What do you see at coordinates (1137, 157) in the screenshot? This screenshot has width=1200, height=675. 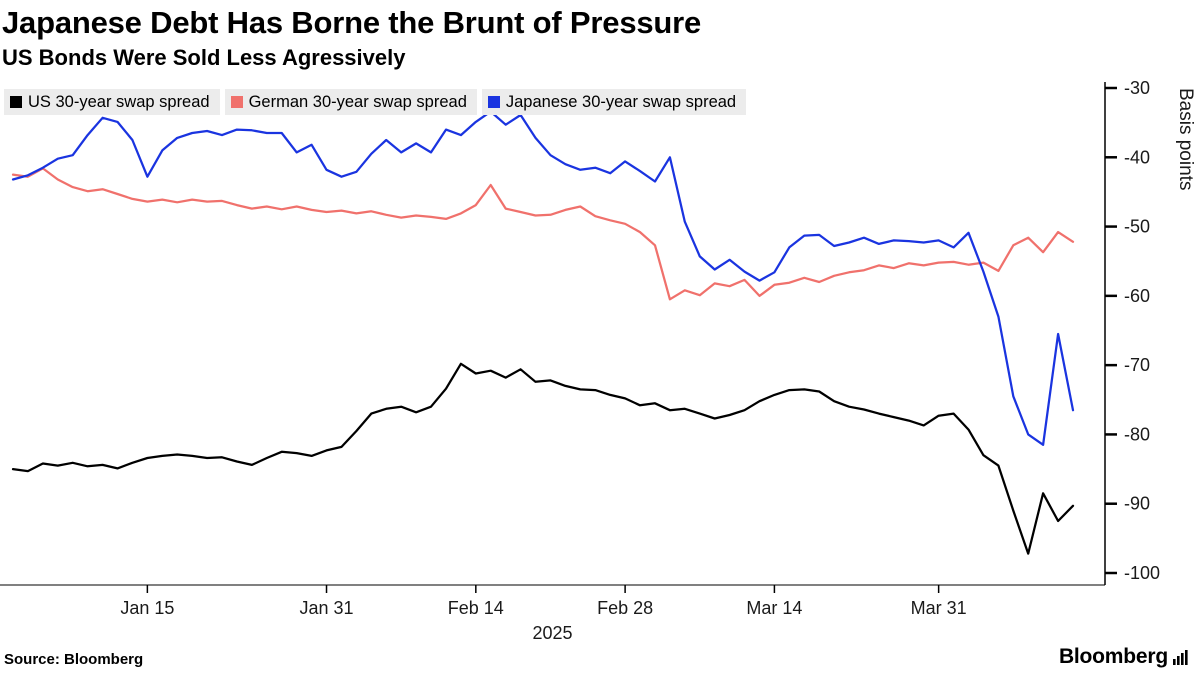 I see `y-axis-tick-label: -40` at bounding box center [1137, 157].